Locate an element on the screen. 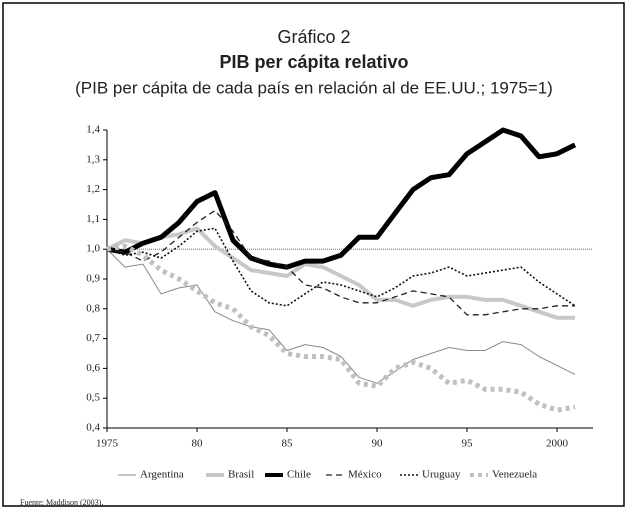  x-tick-label: 2000 is located at coordinates (557, 444).